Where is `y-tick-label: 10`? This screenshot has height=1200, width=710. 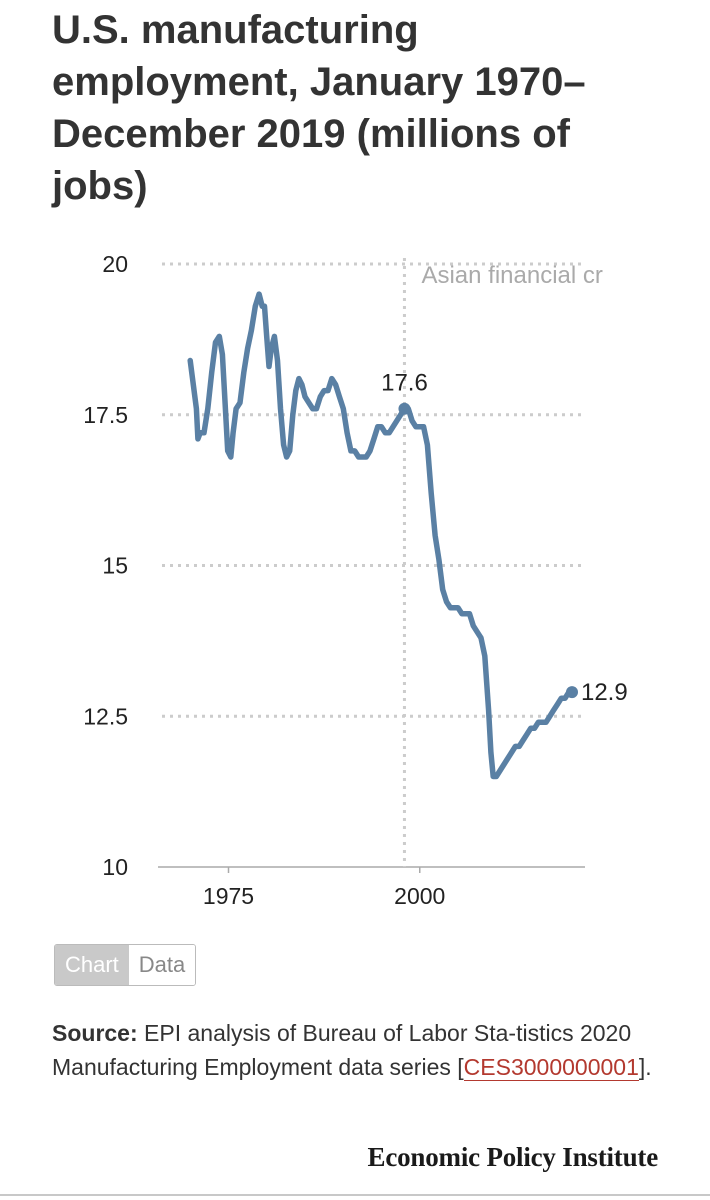
y-tick-label: 10 is located at coordinates (115, 867).